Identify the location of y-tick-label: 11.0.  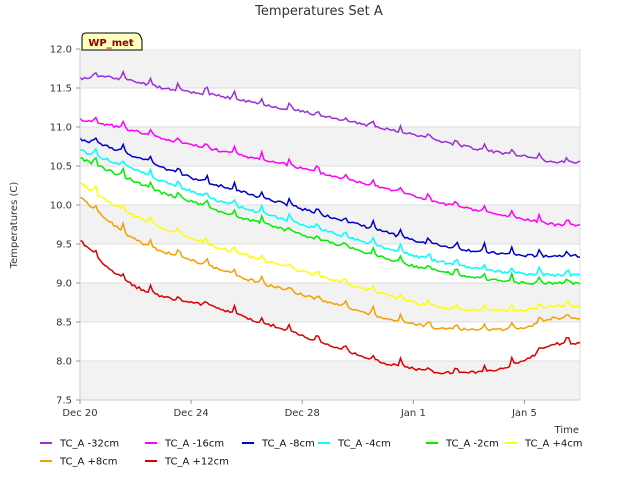
(61, 128).